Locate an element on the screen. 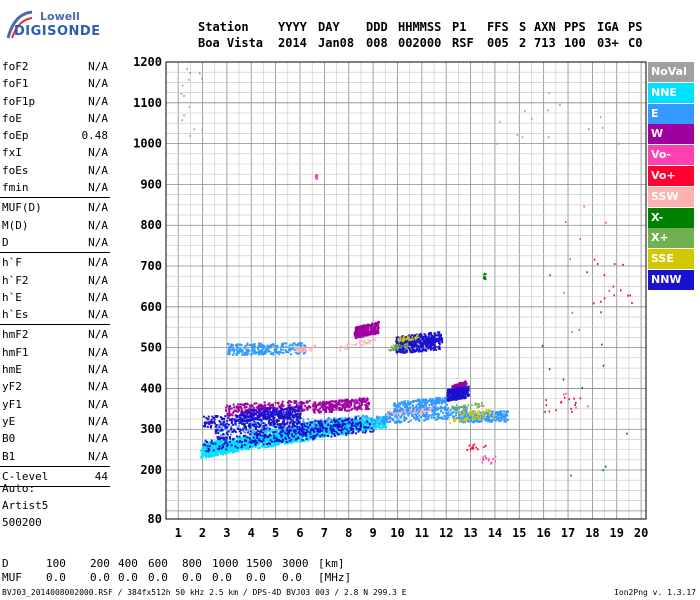  header-col-value: RSF is located at coordinates (463, 43).